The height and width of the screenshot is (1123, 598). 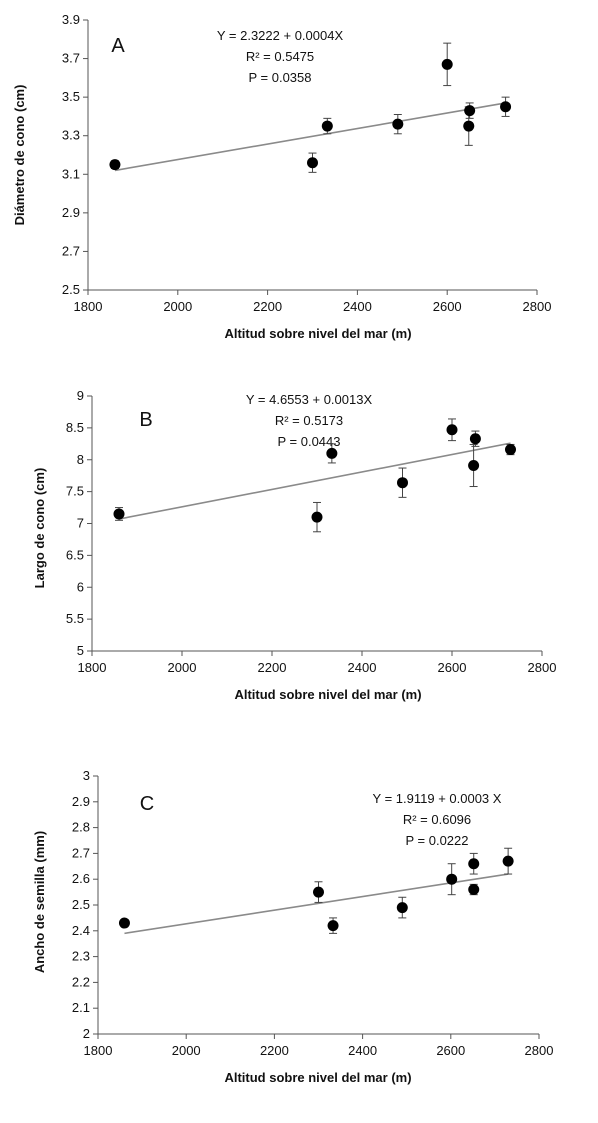 What do you see at coordinates (308, 441) in the screenshot?
I see `regression-annotation: P = 0.0443` at bounding box center [308, 441].